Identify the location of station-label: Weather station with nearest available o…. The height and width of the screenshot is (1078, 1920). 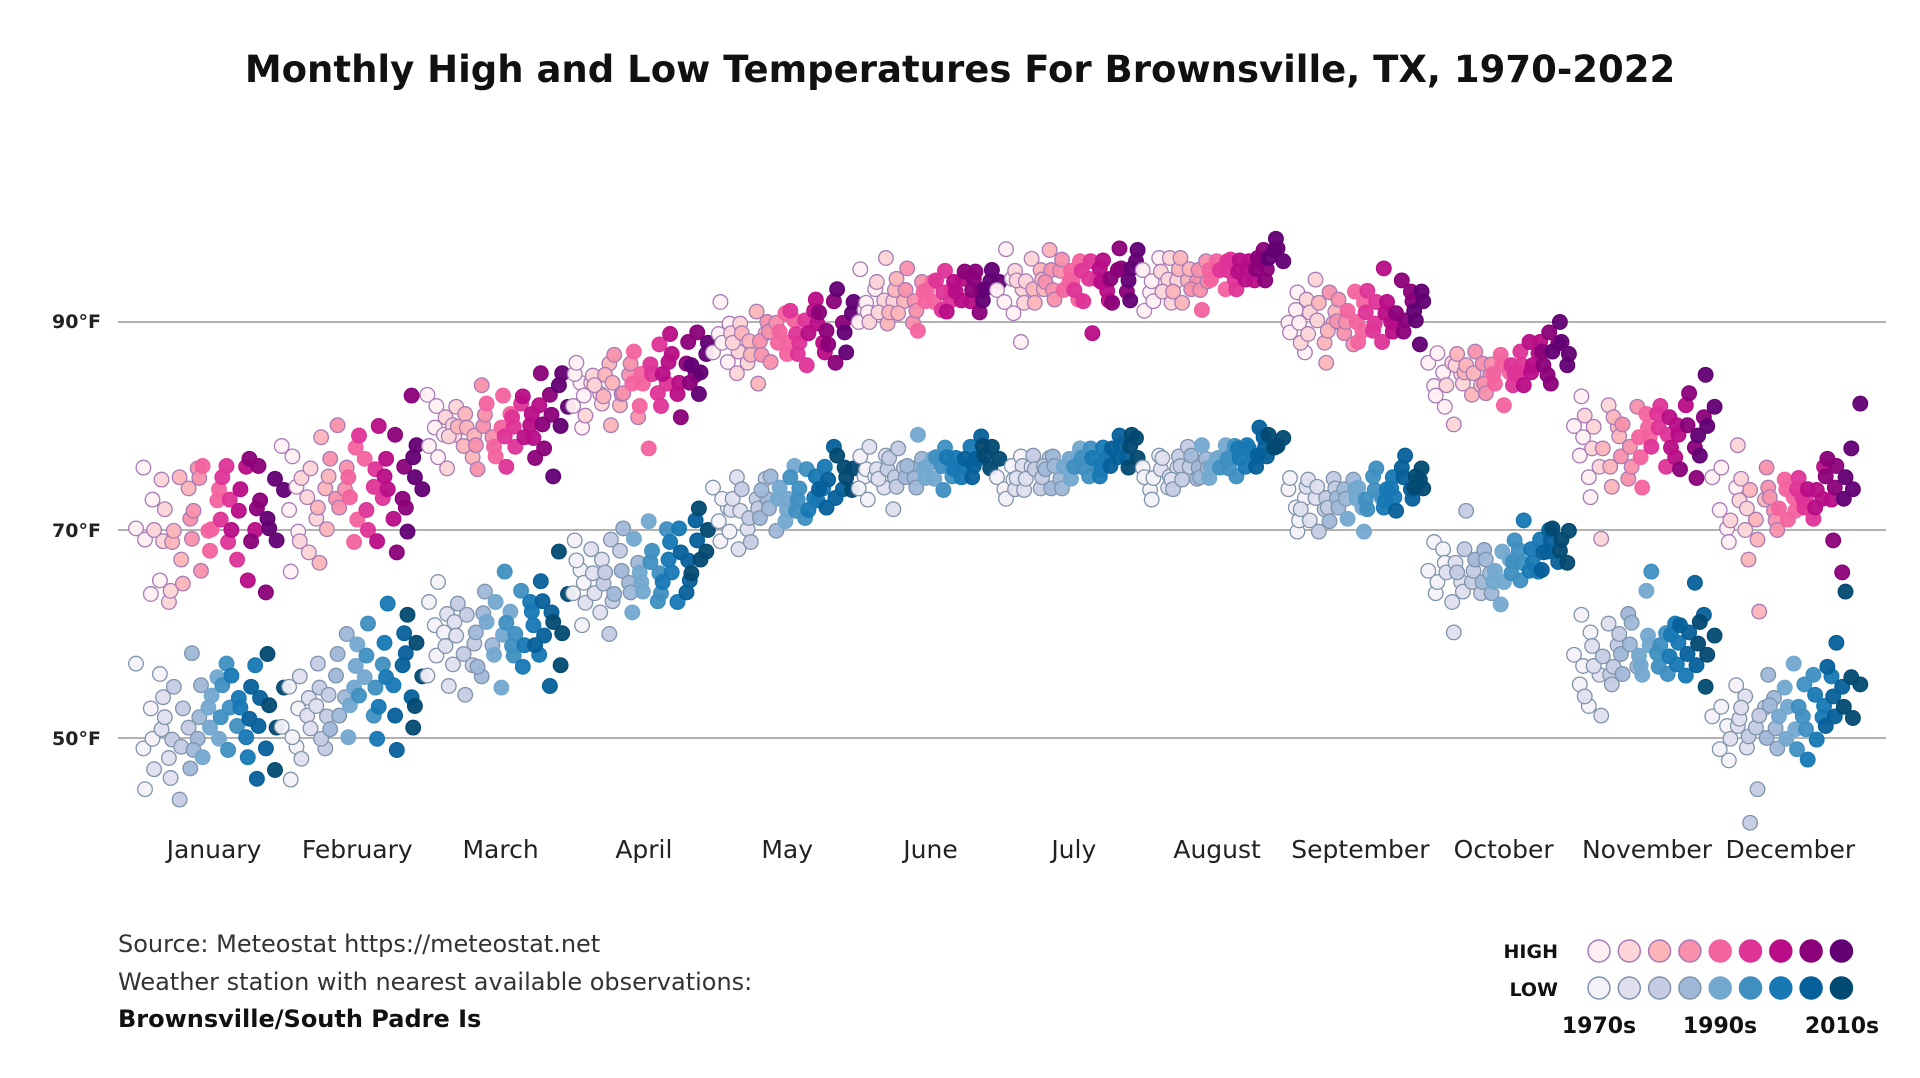
(435, 982).